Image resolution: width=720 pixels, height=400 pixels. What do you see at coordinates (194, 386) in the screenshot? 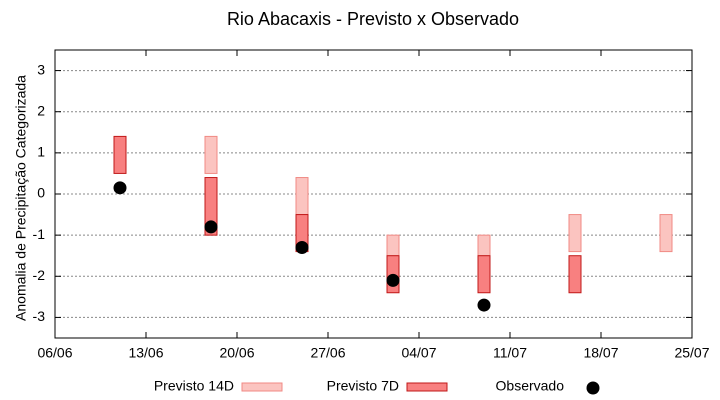
I see `legend-label: Previsto 14D` at bounding box center [194, 386].